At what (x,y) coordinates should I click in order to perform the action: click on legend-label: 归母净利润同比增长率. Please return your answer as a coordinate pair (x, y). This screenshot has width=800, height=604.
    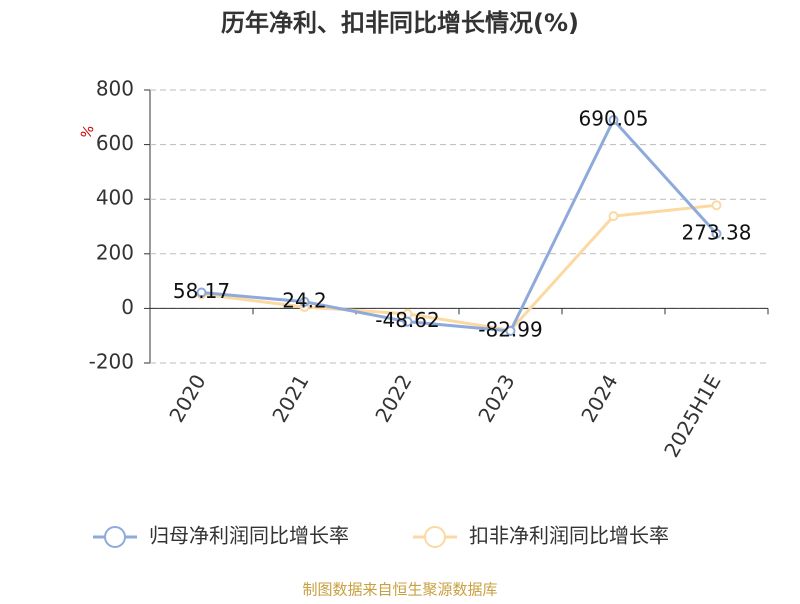
    Looking at the image, I should click on (249, 536).